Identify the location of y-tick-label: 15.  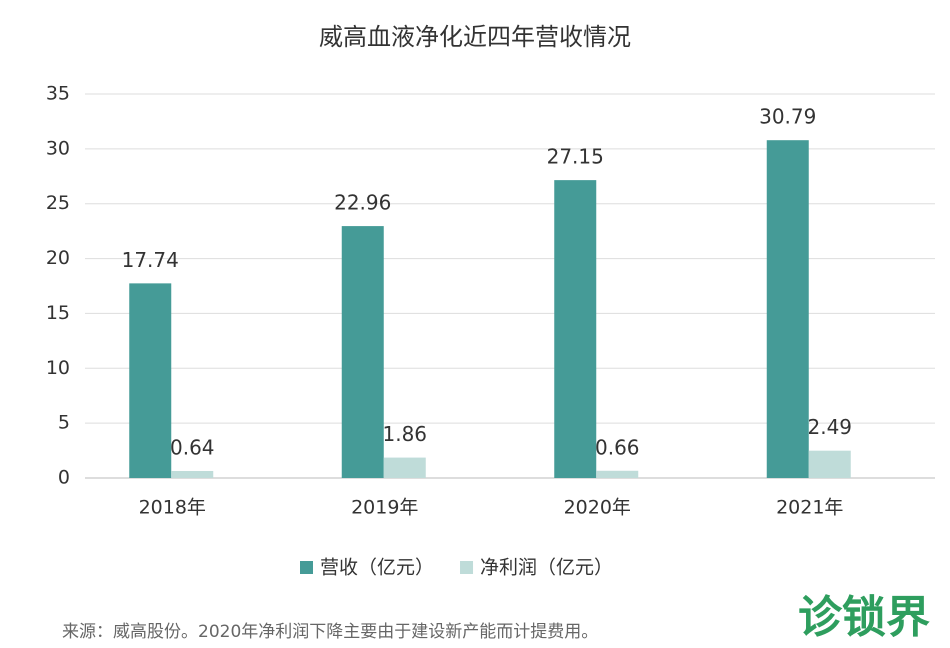
(58, 313).